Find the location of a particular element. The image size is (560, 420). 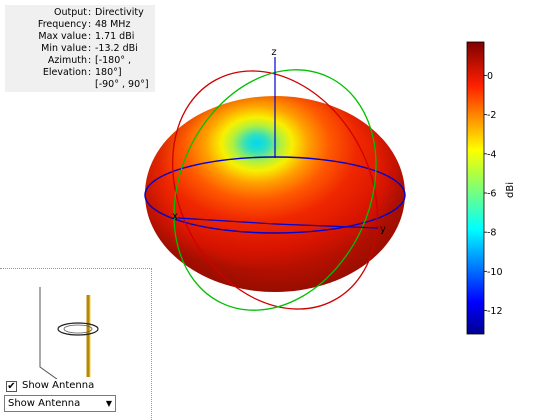

antenna-view-dropdown: Show Antenna ▼ is located at coordinates (60, 403).